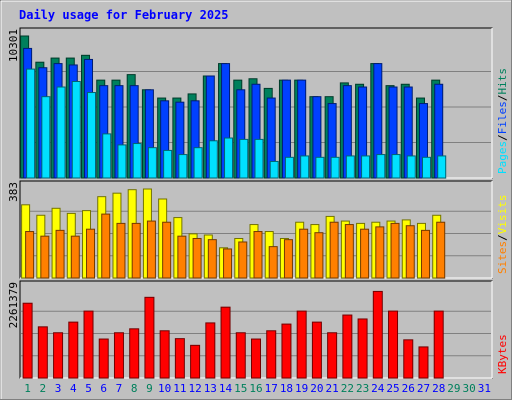  What do you see at coordinates (438, 388) in the screenshot?
I see `x-tick-label-28: 28` at bounding box center [438, 388].